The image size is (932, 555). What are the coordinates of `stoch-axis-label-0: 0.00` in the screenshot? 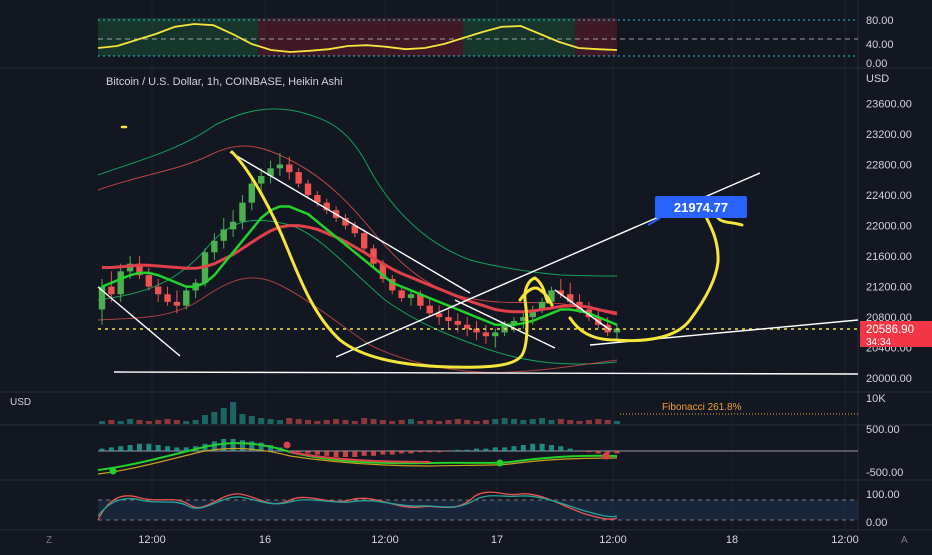 It's located at (876, 523).